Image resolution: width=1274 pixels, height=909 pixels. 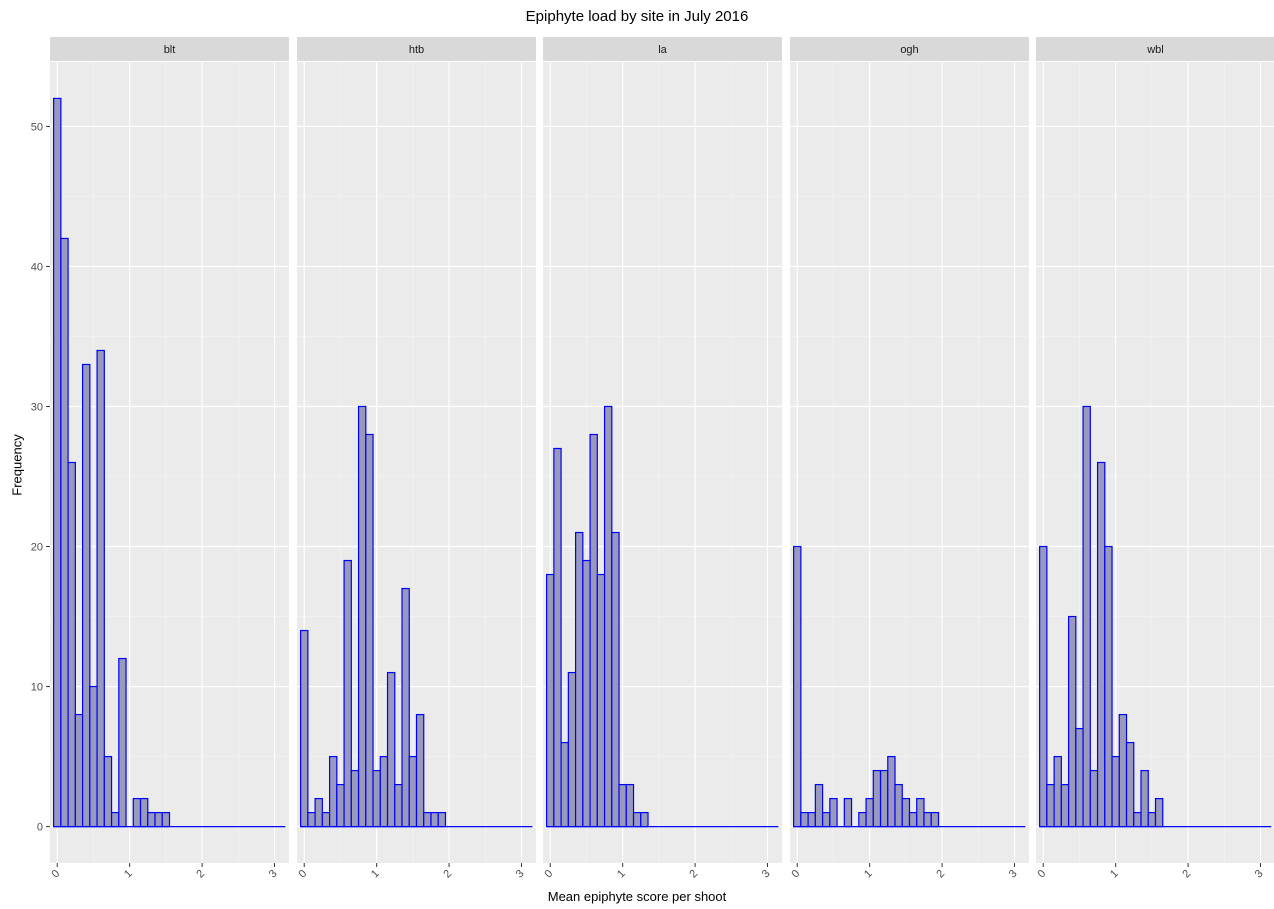 I want to click on y-tick-label: 10, so click(x=37, y=688).